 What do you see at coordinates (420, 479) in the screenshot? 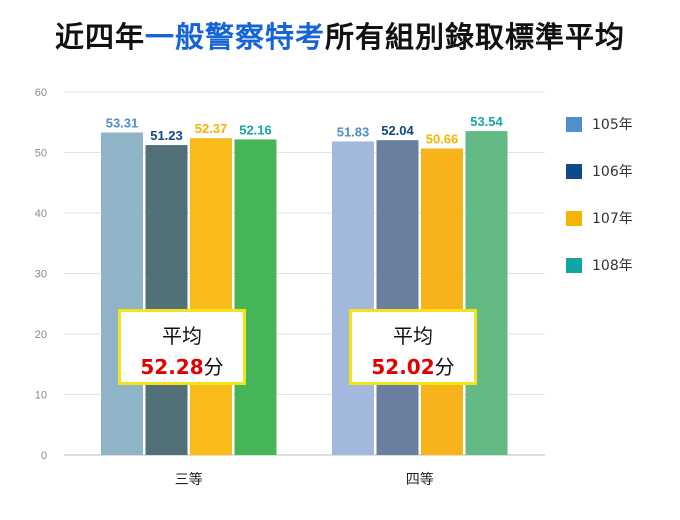
I see `x-tick-label: 四等` at bounding box center [420, 479].